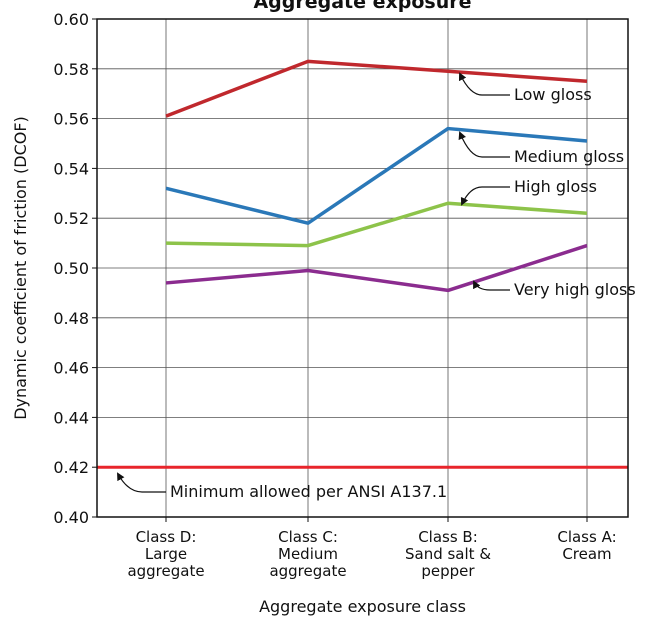 Image resolution: width=656 pixels, height=619 pixels. What do you see at coordinates (71, 218) in the screenshot?
I see `y-tick-label: 0.52` at bounding box center [71, 218].